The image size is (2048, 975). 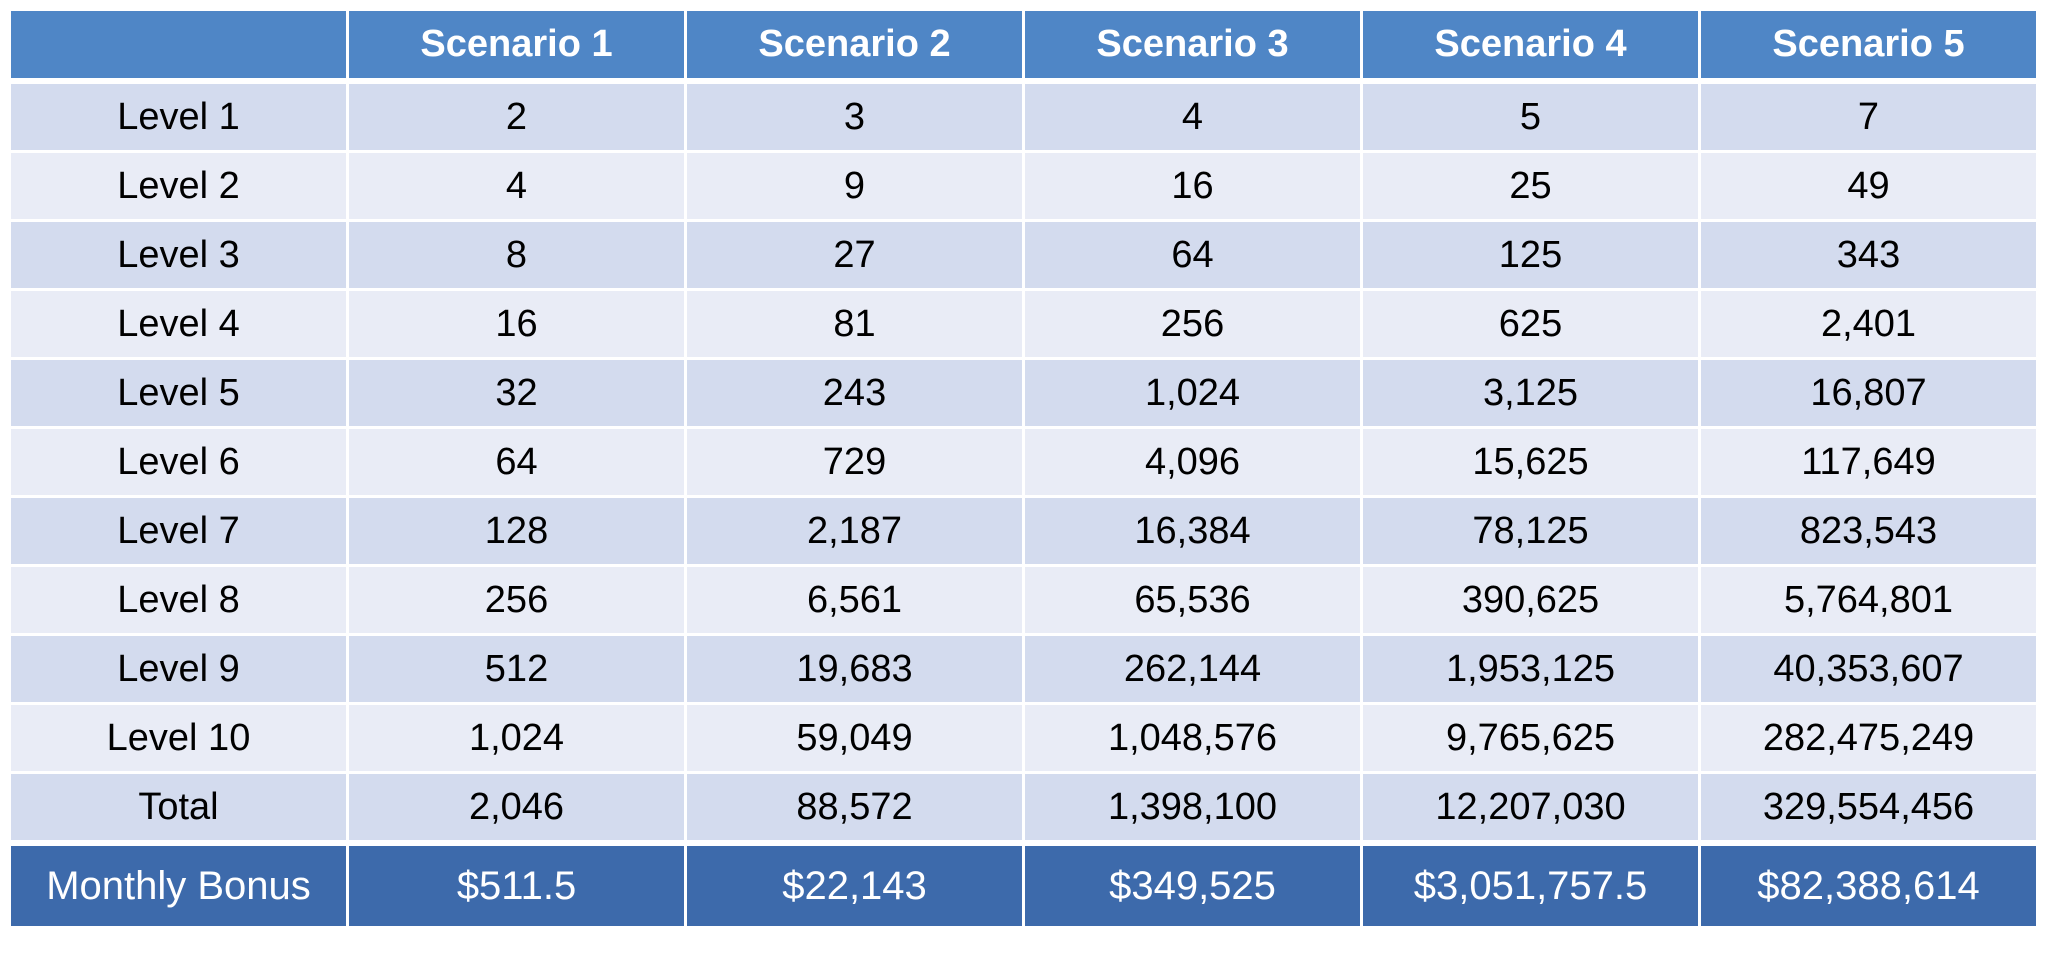 I want to click on row-label: Total, so click(x=178, y=808).